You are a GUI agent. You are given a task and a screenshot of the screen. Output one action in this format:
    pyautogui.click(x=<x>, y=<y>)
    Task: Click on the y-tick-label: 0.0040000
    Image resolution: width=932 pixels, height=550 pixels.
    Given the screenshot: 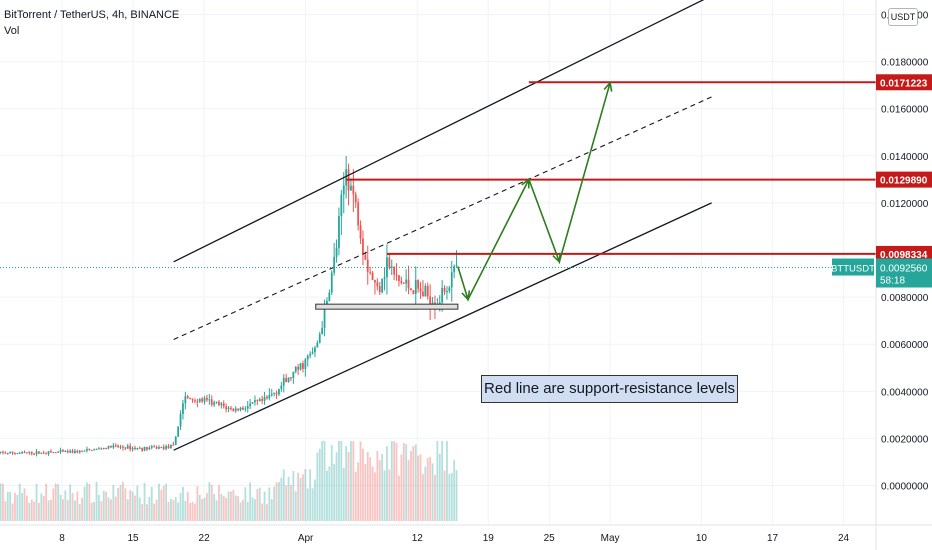 What is the action you would take?
    pyautogui.click(x=905, y=392)
    